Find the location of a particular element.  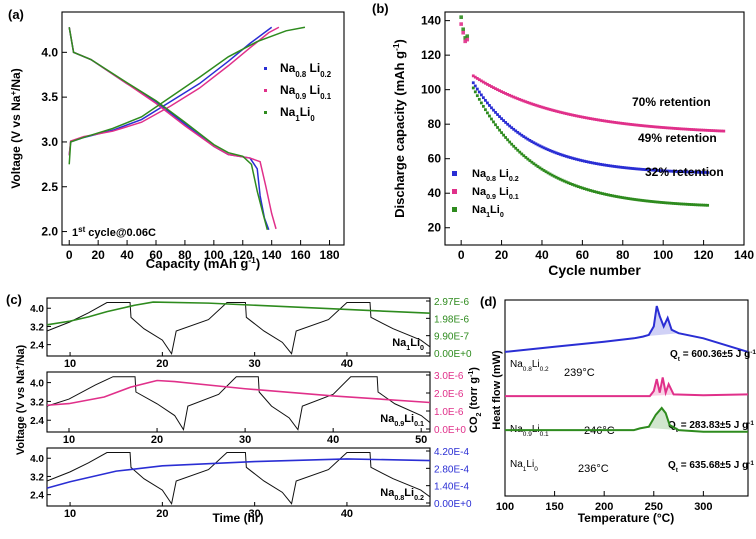

panel-c-xtick-label: 10 is located at coordinates (69, 440).